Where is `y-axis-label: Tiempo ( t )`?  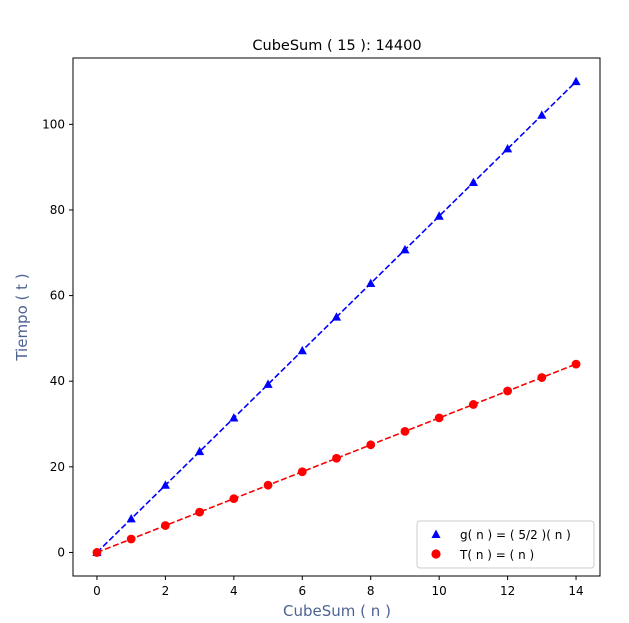
y-axis-label: Tiempo ( t ) is located at coordinates (22, 317).